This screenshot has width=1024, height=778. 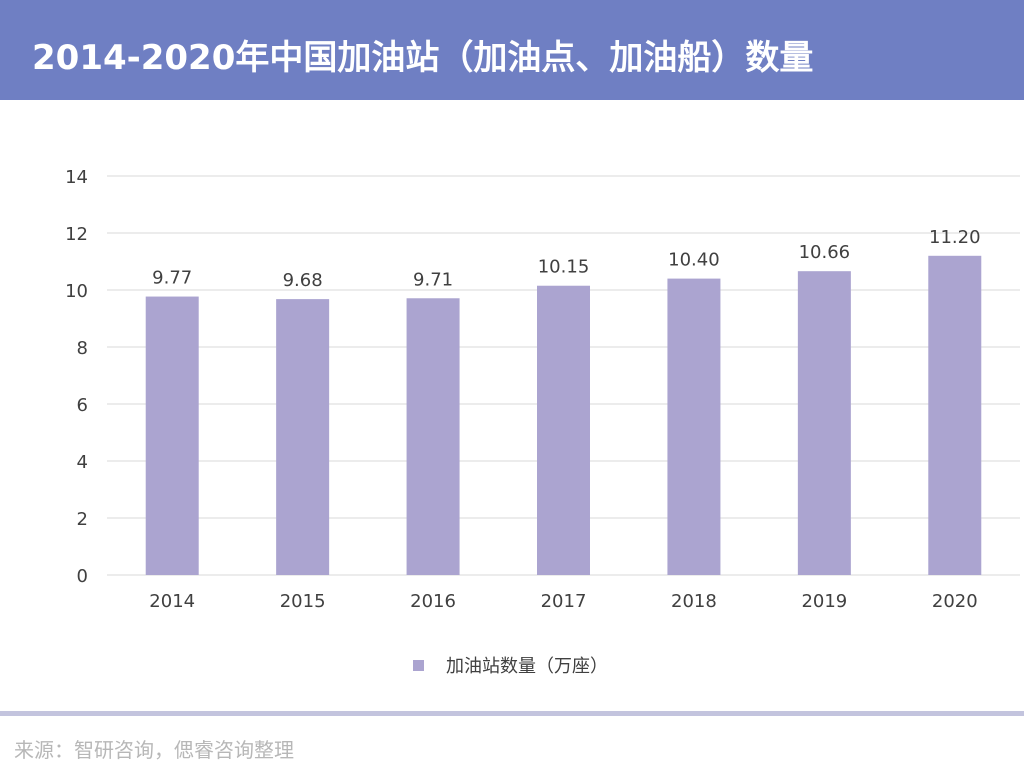 I want to click on data-label-2014: 9.77, so click(x=172, y=278).